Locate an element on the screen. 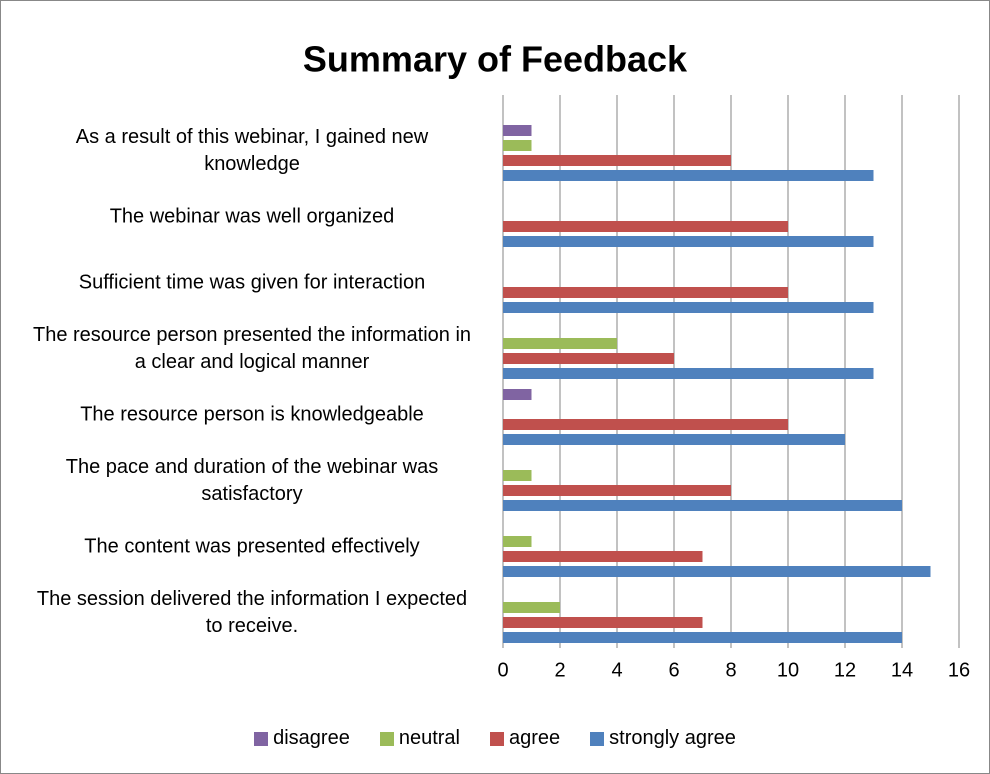 Image resolution: width=990 pixels, height=774 pixels. legend-item: disagree is located at coordinates (302, 738).